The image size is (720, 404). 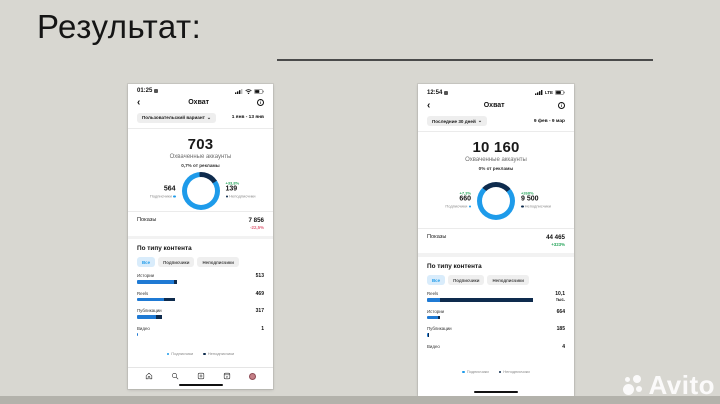 What do you see at coordinates (200, 224) in the screenshot?
I see `impressions-row: Показы 7 856 -22,5%` at bounding box center [200, 224].